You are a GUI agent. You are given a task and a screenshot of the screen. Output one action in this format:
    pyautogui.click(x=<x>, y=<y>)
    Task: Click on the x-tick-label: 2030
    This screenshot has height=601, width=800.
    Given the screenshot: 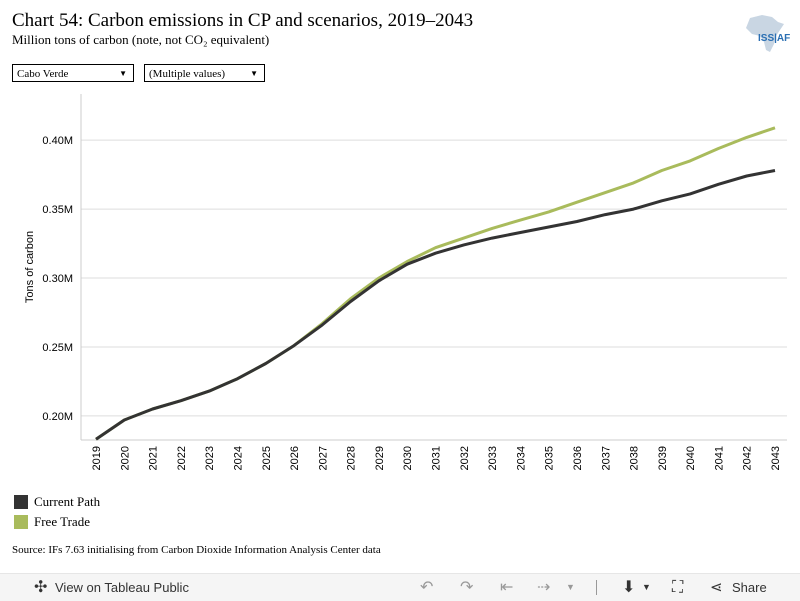 What is the action you would take?
    pyautogui.click(x=408, y=458)
    